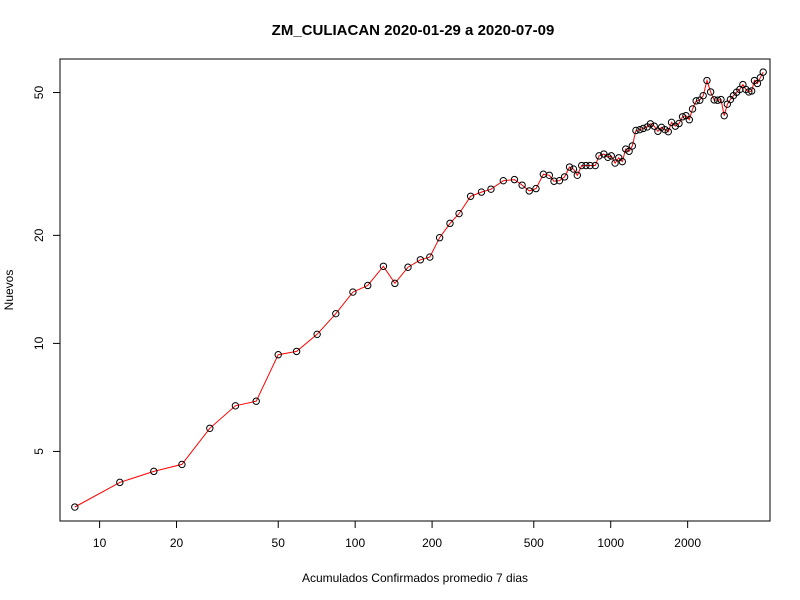  Describe the element at coordinates (39, 451) in the screenshot. I see `y-tick-label: 5` at that location.